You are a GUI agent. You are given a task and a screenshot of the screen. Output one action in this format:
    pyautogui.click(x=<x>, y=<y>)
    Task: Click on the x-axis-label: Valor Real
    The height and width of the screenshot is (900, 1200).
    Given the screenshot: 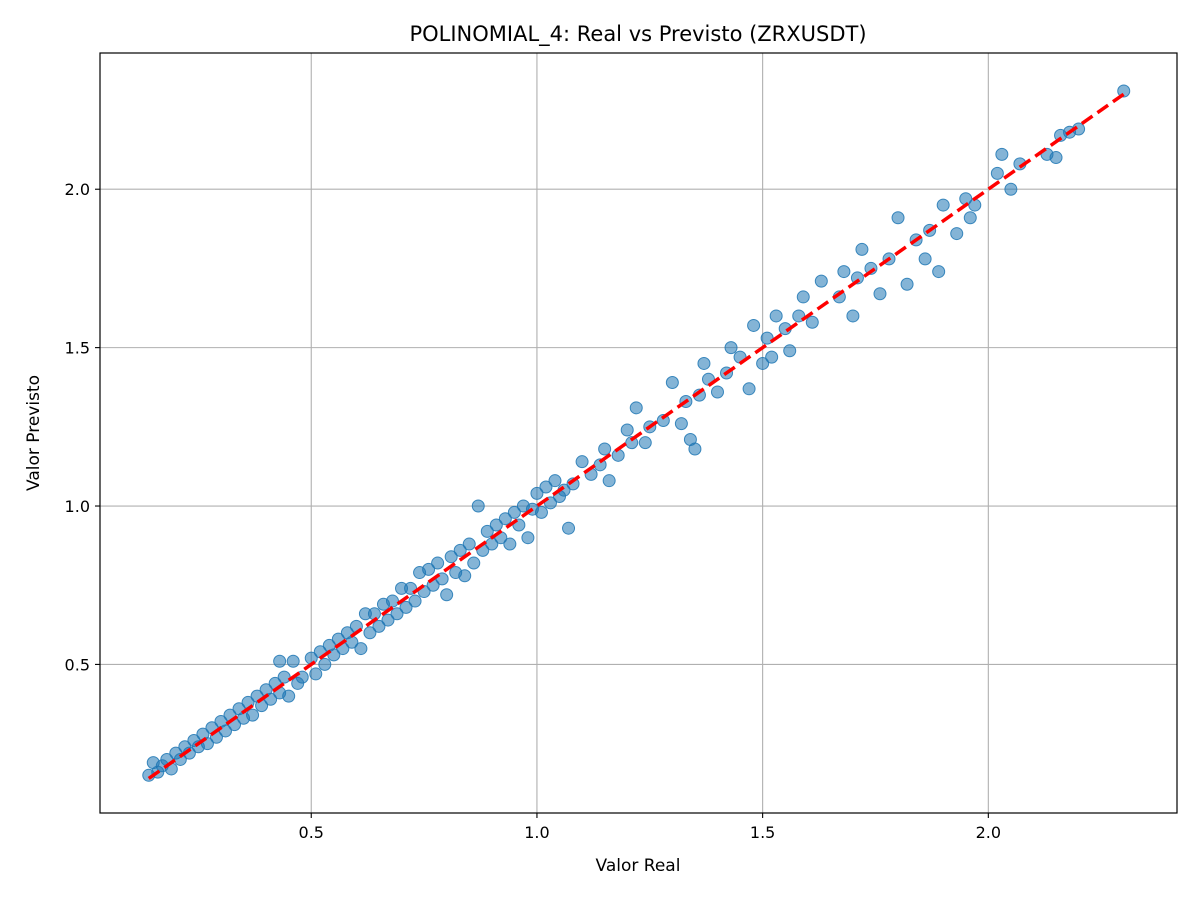 What is the action you would take?
    pyautogui.click(x=638, y=866)
    